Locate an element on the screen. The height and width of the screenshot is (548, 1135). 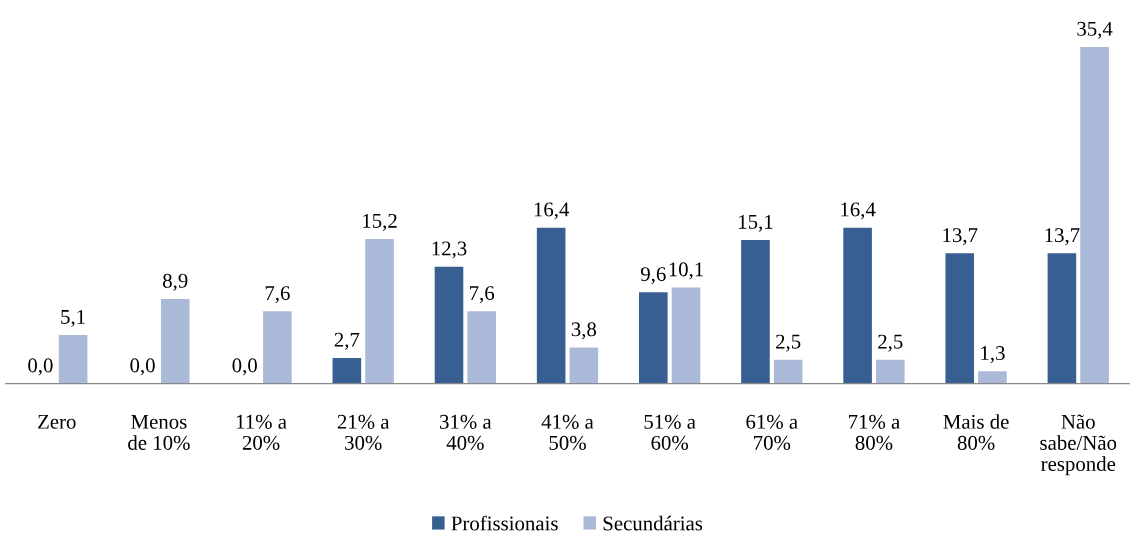
x-tick-label: 11% a 20% is located at coordinates (261, 432).